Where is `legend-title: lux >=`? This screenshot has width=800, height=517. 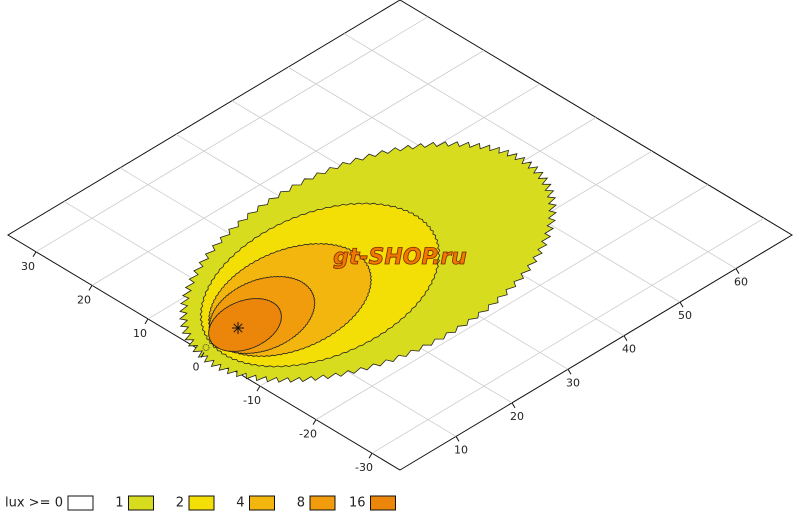 legend-title: lux >= is located at coordinates (27, 503).